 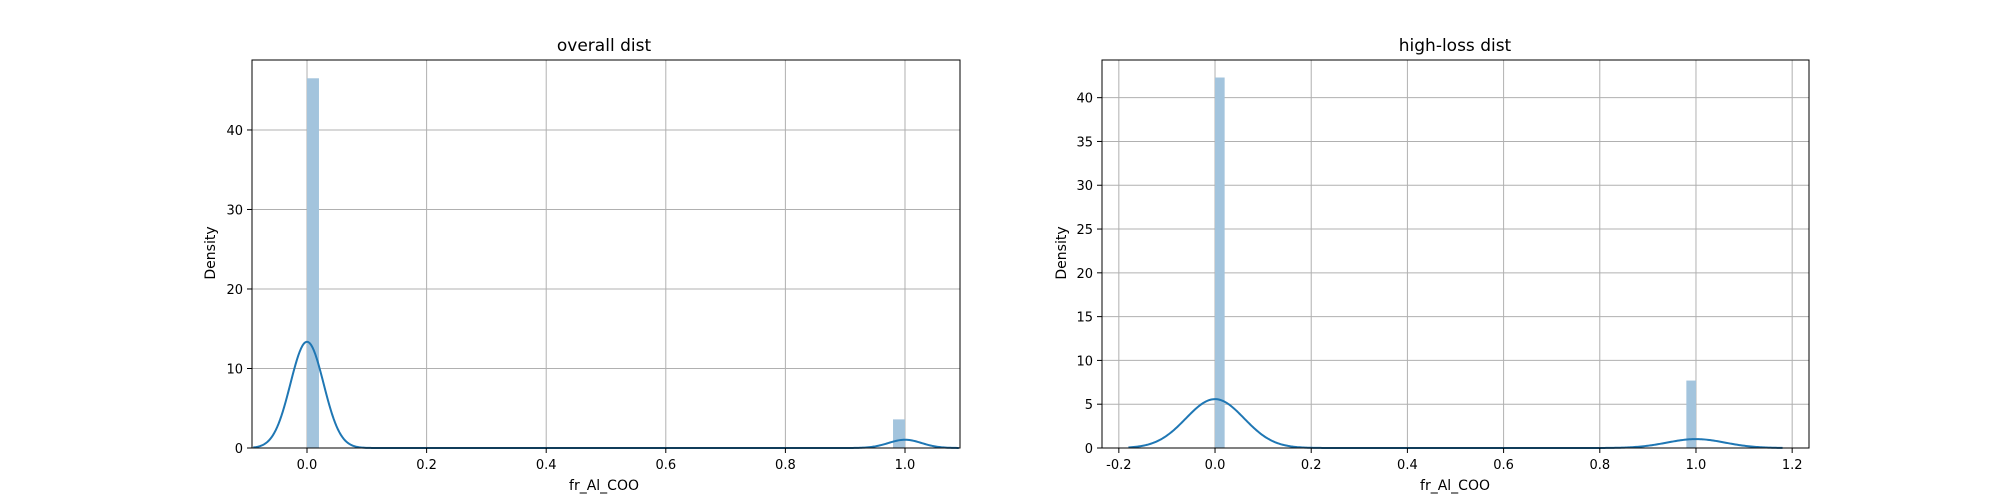 What do you see at coordinates (1084, 142) in the screenshot?
I see `y-tick-label: 35` at bounding box center [1084, 142].